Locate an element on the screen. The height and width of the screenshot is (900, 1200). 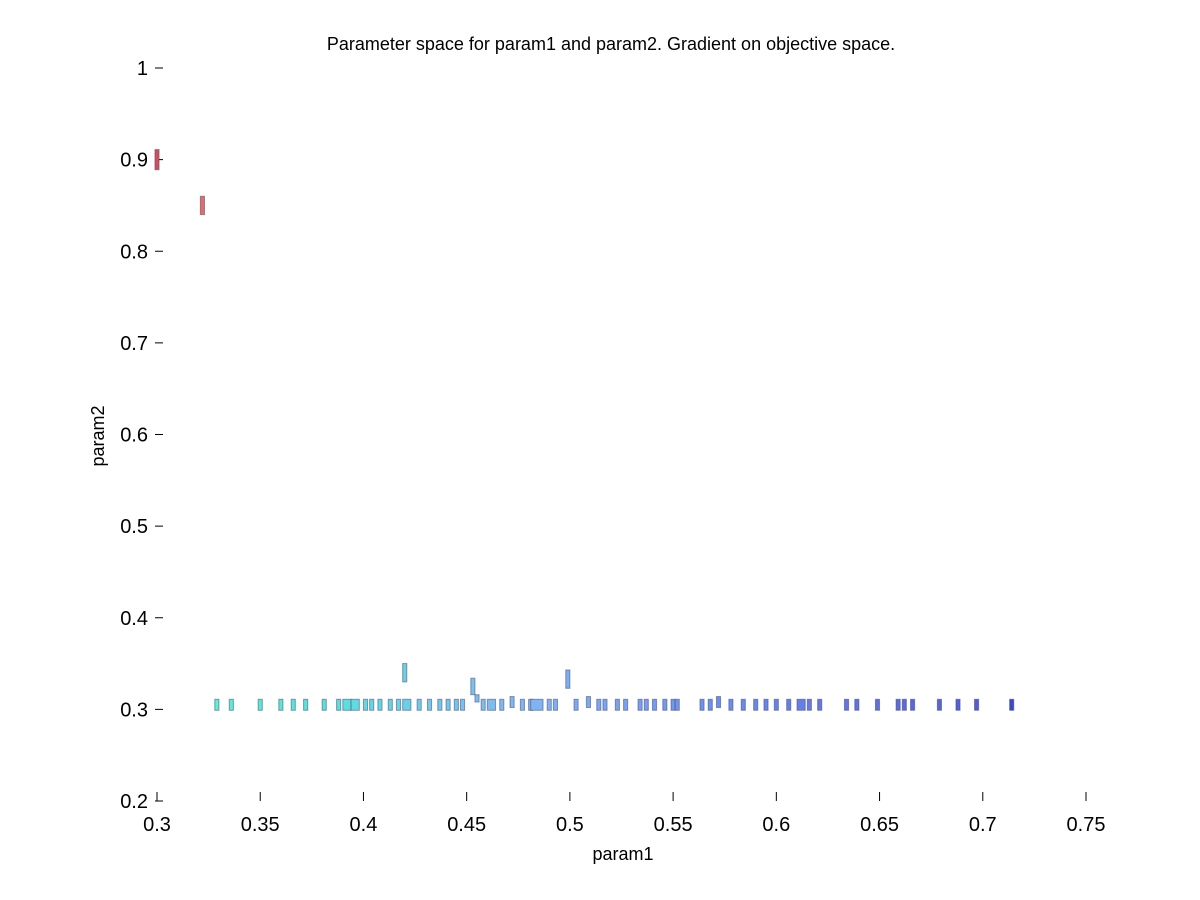
x-tick-label: 0.4 is located at coordinates (364, 825).